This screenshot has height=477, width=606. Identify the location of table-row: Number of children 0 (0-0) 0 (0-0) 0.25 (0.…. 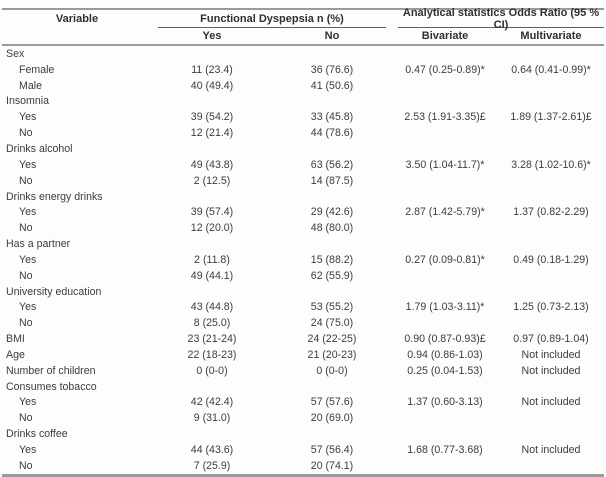
(303, 371).